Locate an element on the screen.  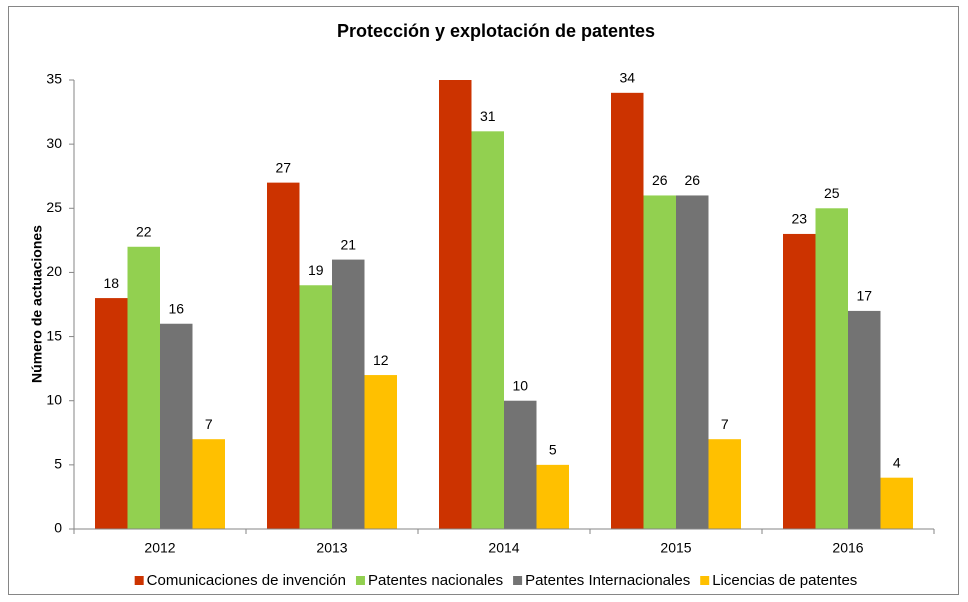
x-tick-label: 2013 is located at coordinates (331, 548).